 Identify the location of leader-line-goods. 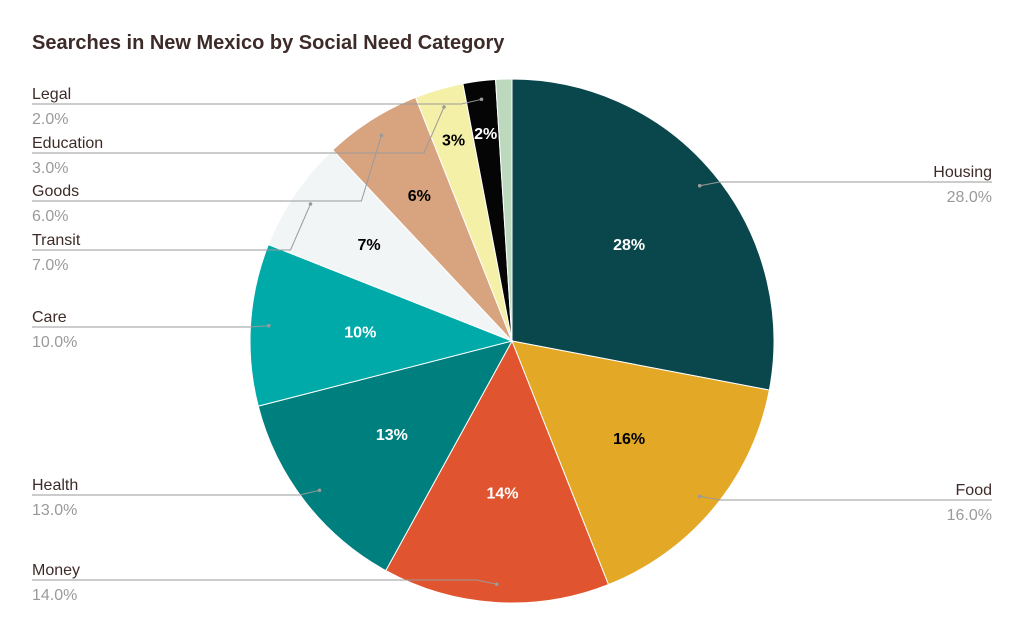
(207, 168).